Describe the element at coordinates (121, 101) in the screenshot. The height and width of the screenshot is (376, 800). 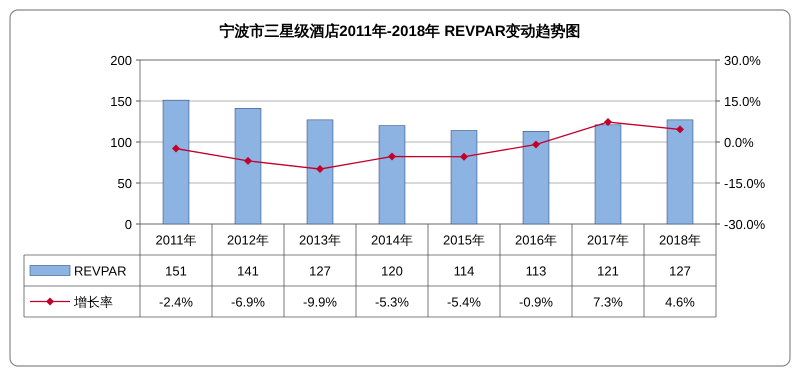
I see `y-tick-label: 150` at that location.